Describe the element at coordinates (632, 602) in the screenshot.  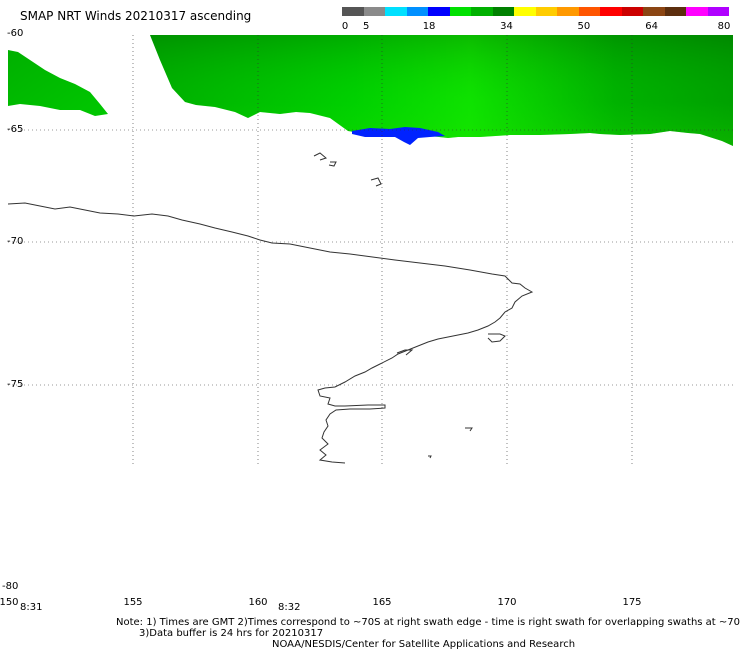
I see `lon-label: 175` at that location.